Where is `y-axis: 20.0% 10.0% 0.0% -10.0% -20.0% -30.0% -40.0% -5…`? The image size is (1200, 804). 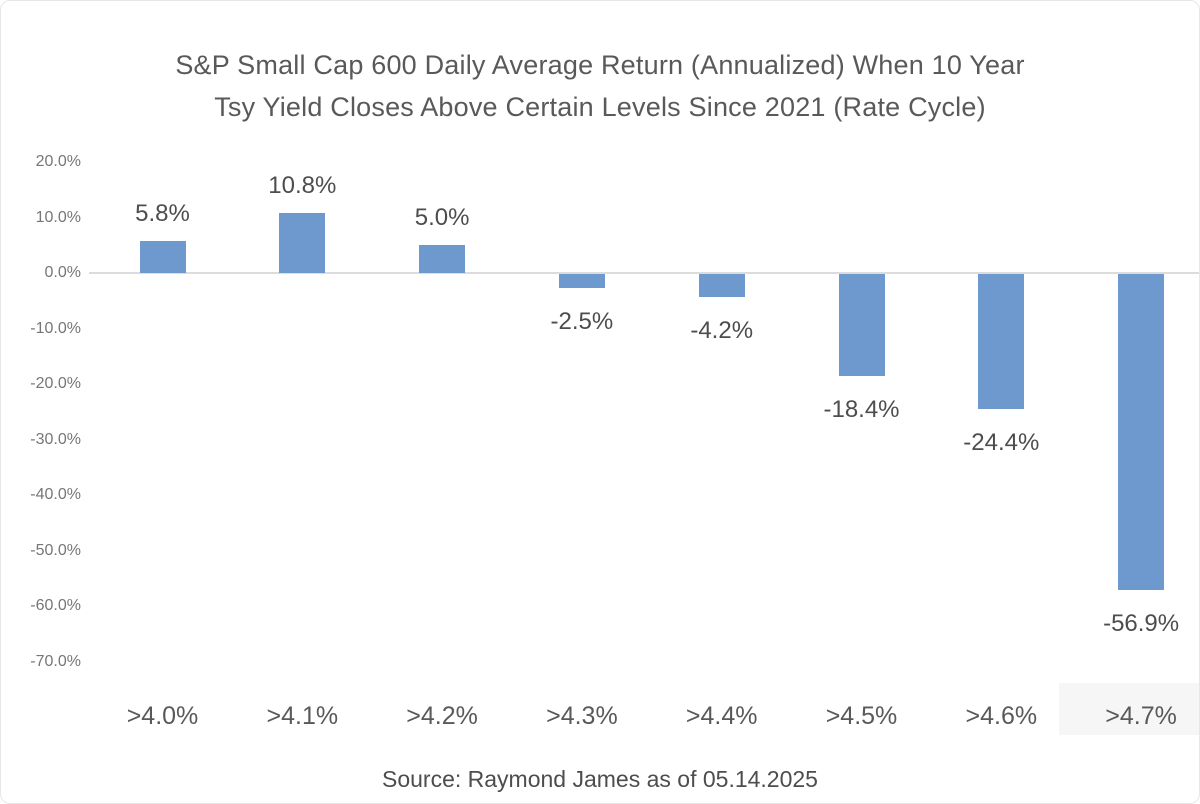 y-axis: 20.0% 10.0% 0.0% -10.0% -20.0% -30.0% -40.0% -5… is located at coordinates (41, 402).